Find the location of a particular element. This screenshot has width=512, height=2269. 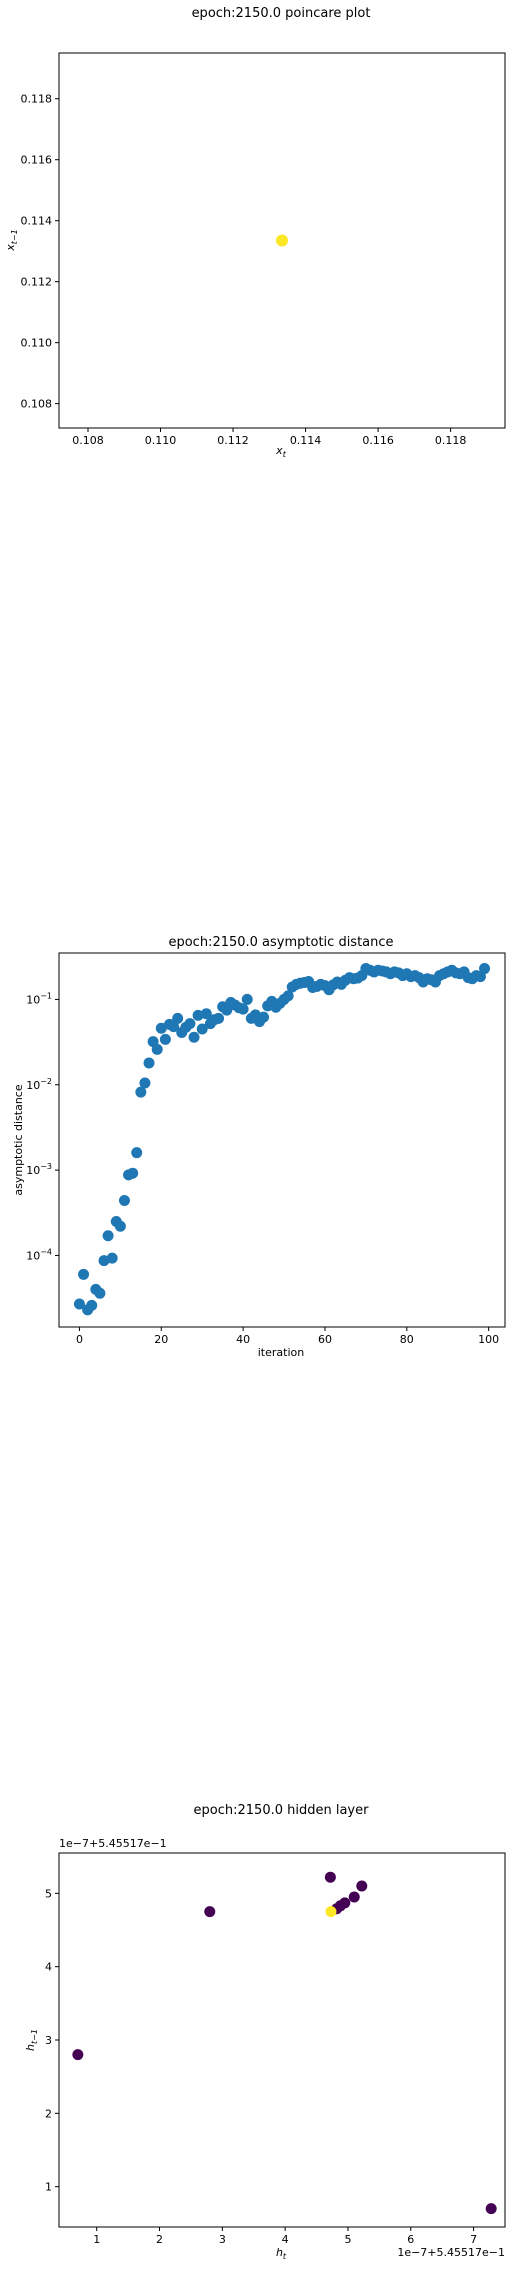

hidden-layer-x-tick-label: 6 is located at coordinates (410, 2239).